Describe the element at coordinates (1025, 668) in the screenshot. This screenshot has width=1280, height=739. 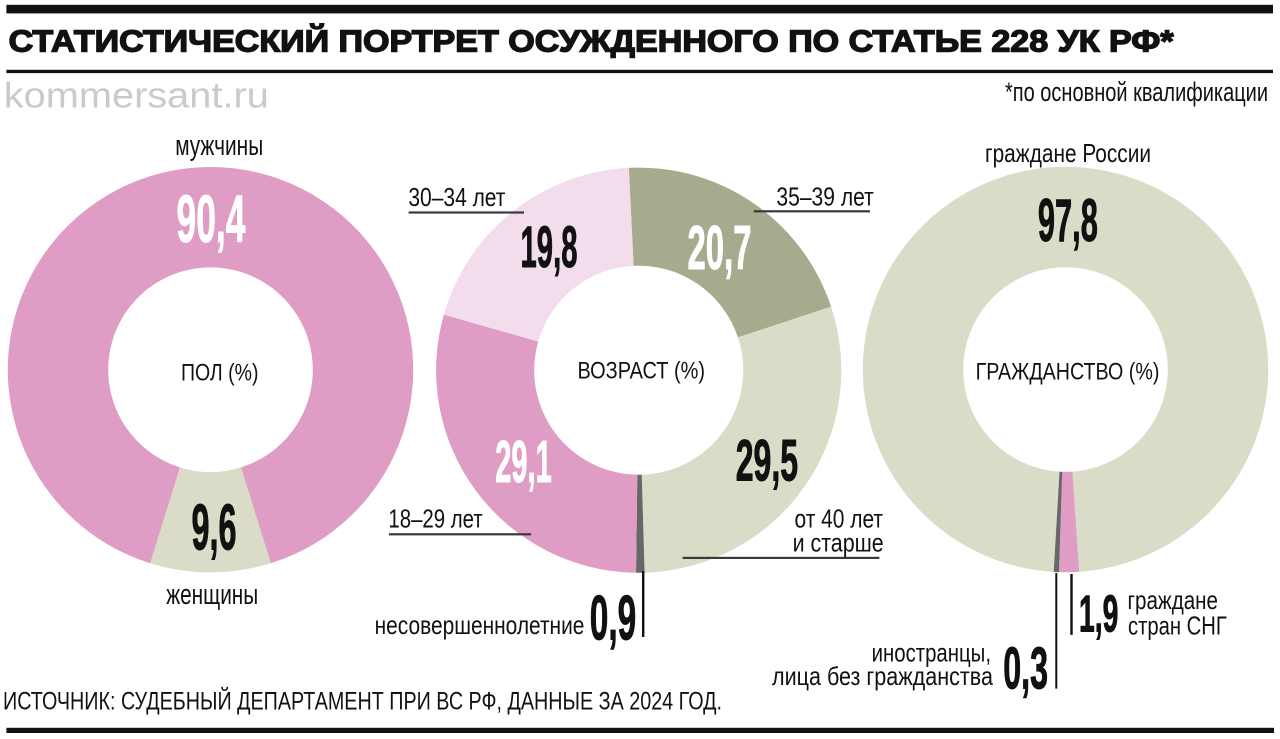
I see `svg-text: 0,3` at that location.